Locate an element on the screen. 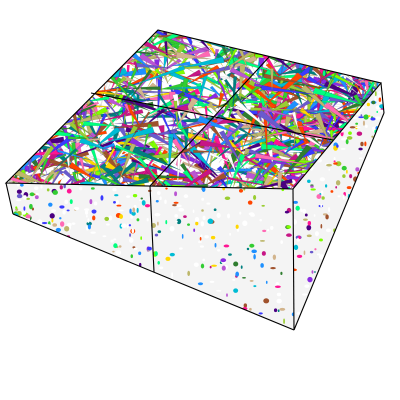 This screenshot has height=400, width=400. right-bottom-edge is located at coordinates (339, 221).